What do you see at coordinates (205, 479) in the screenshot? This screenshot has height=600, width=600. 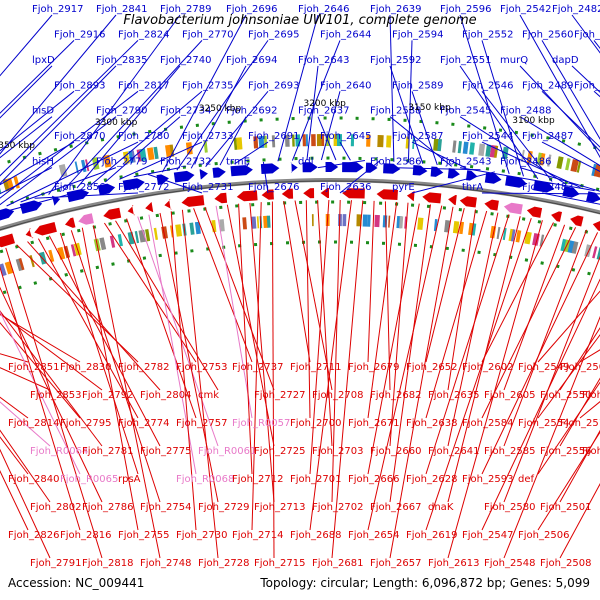 I see `reverse-gene-label: Fjoh_R0068` at bounding box center [205, 479].